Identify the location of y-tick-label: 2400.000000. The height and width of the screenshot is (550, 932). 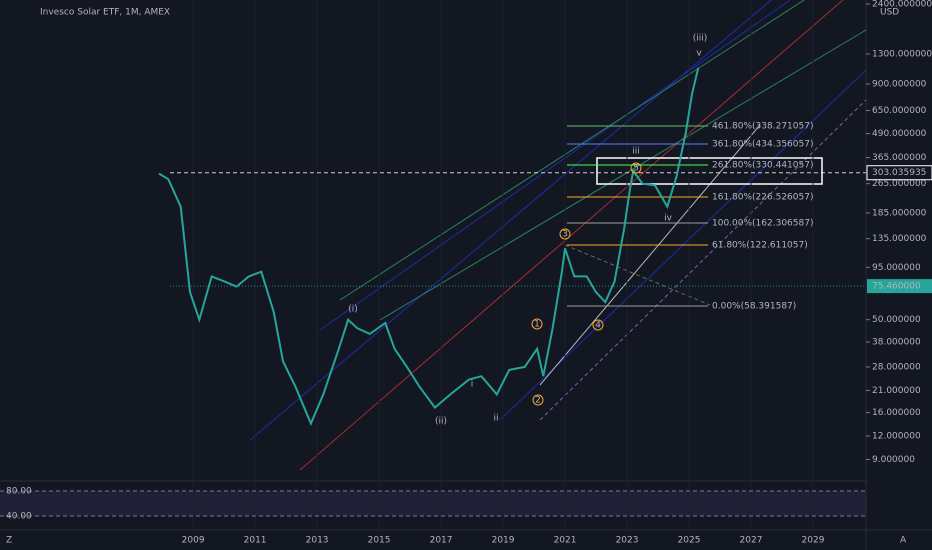
(902, 4).